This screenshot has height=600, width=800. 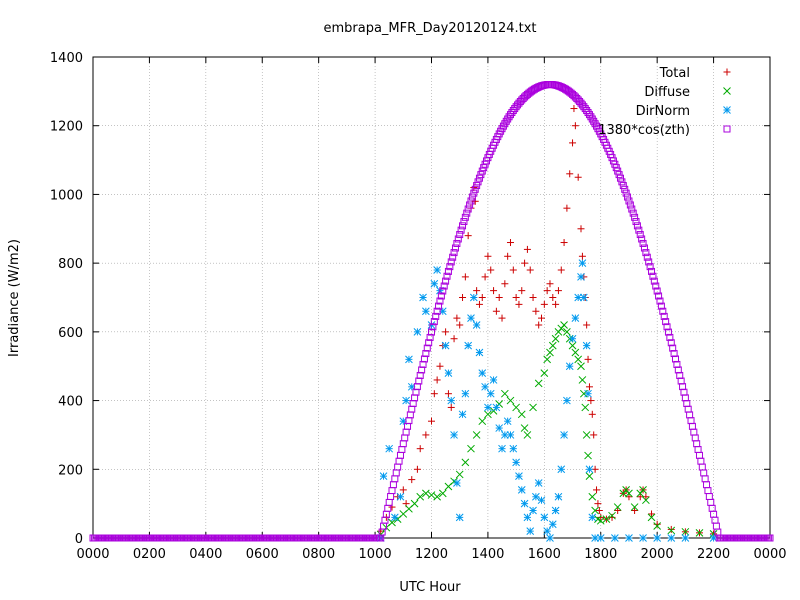 What do you see at coordinates (66, 127) in the screenshot?
I see `y-tick-label: 1200` at bounding box center [66, 127].